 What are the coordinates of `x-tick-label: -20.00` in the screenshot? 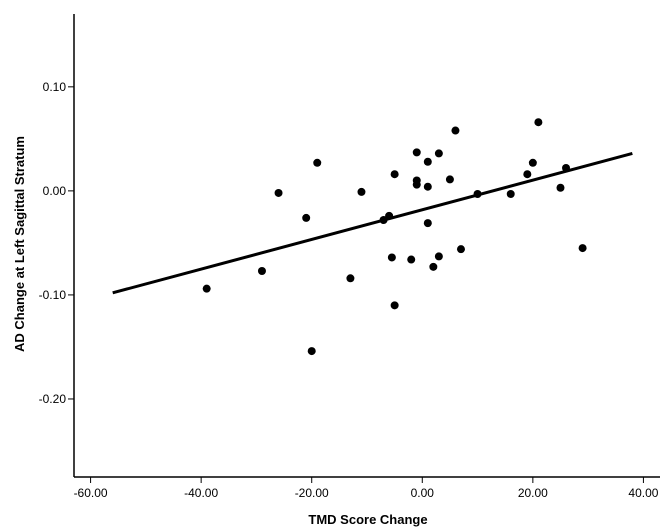 It's located at (312, 493).